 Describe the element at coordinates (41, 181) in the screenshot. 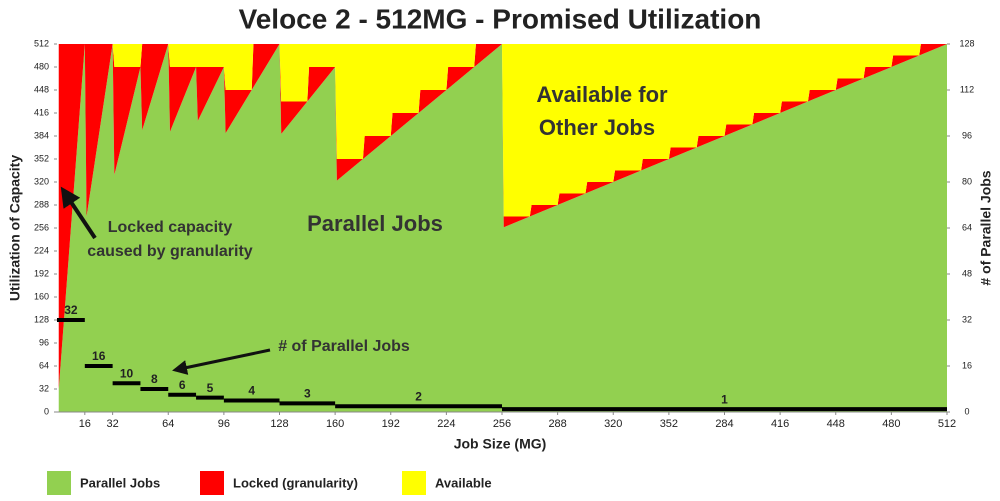

I see `y-tick-label: 320` at that location.